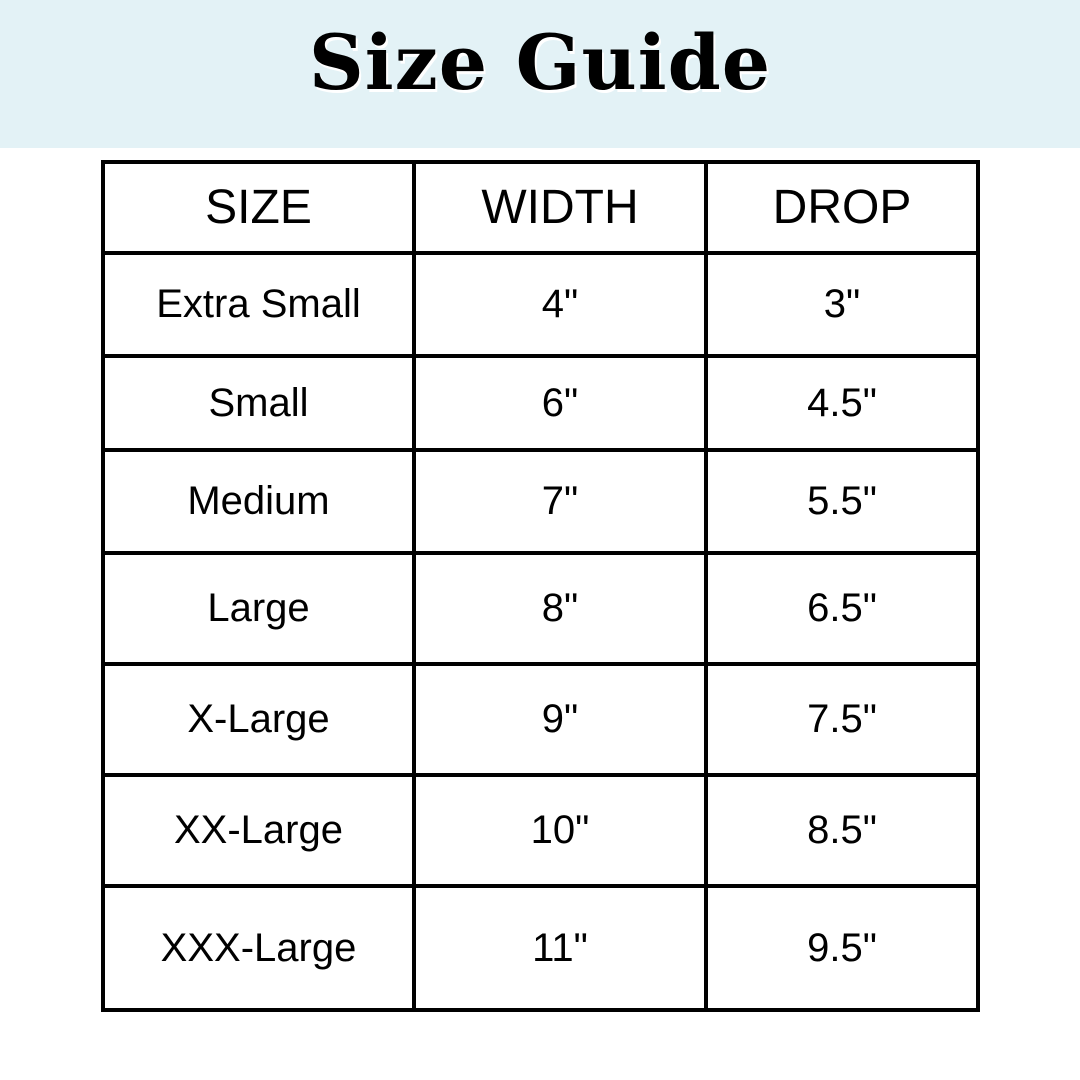 Image resolution: width=1080 pixels, height=1080 pixels. Describe the element at coordinates (258, 207) in the screenshot. I see `header-size: SIZE` at that location.